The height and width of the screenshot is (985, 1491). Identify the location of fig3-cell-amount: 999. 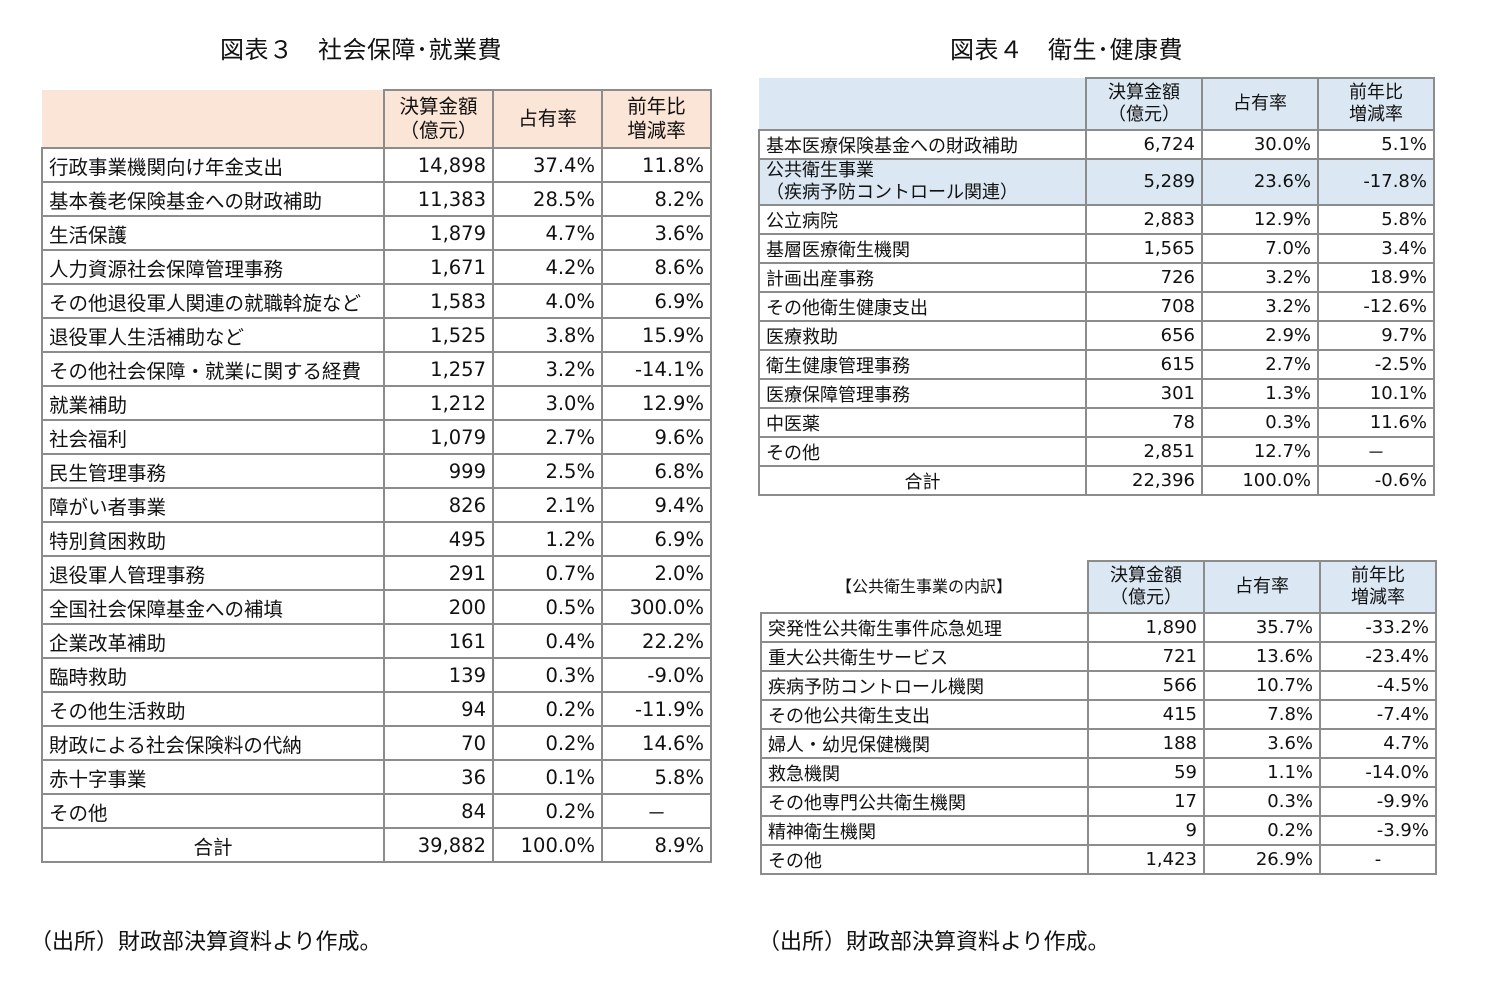
(438, 471).